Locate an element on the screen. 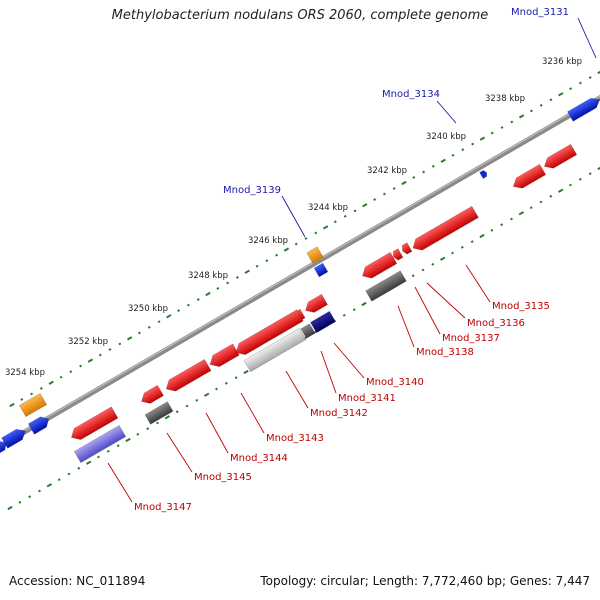 The image size is (600, 600). gene-label-mnod-3143: Mnod_3143 is located at coordinates (295, 438).